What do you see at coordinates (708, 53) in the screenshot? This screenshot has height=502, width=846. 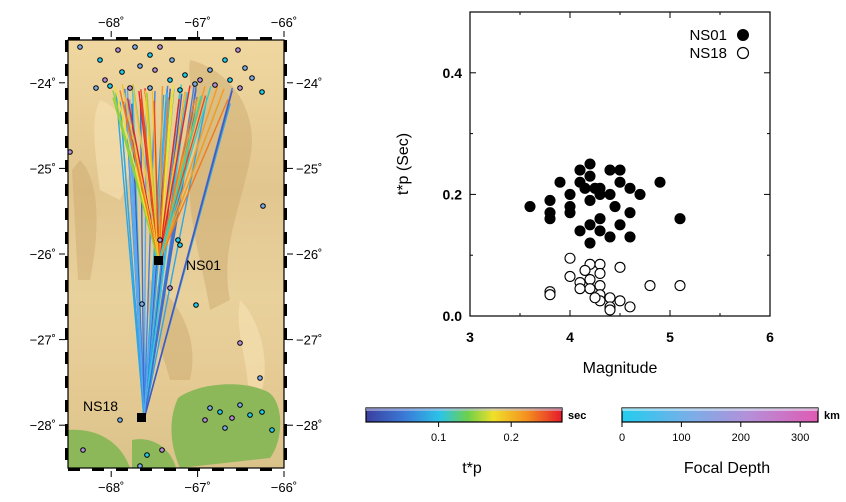 I see `legend-label-ns18: NS18` at bounding box center [708, 53].